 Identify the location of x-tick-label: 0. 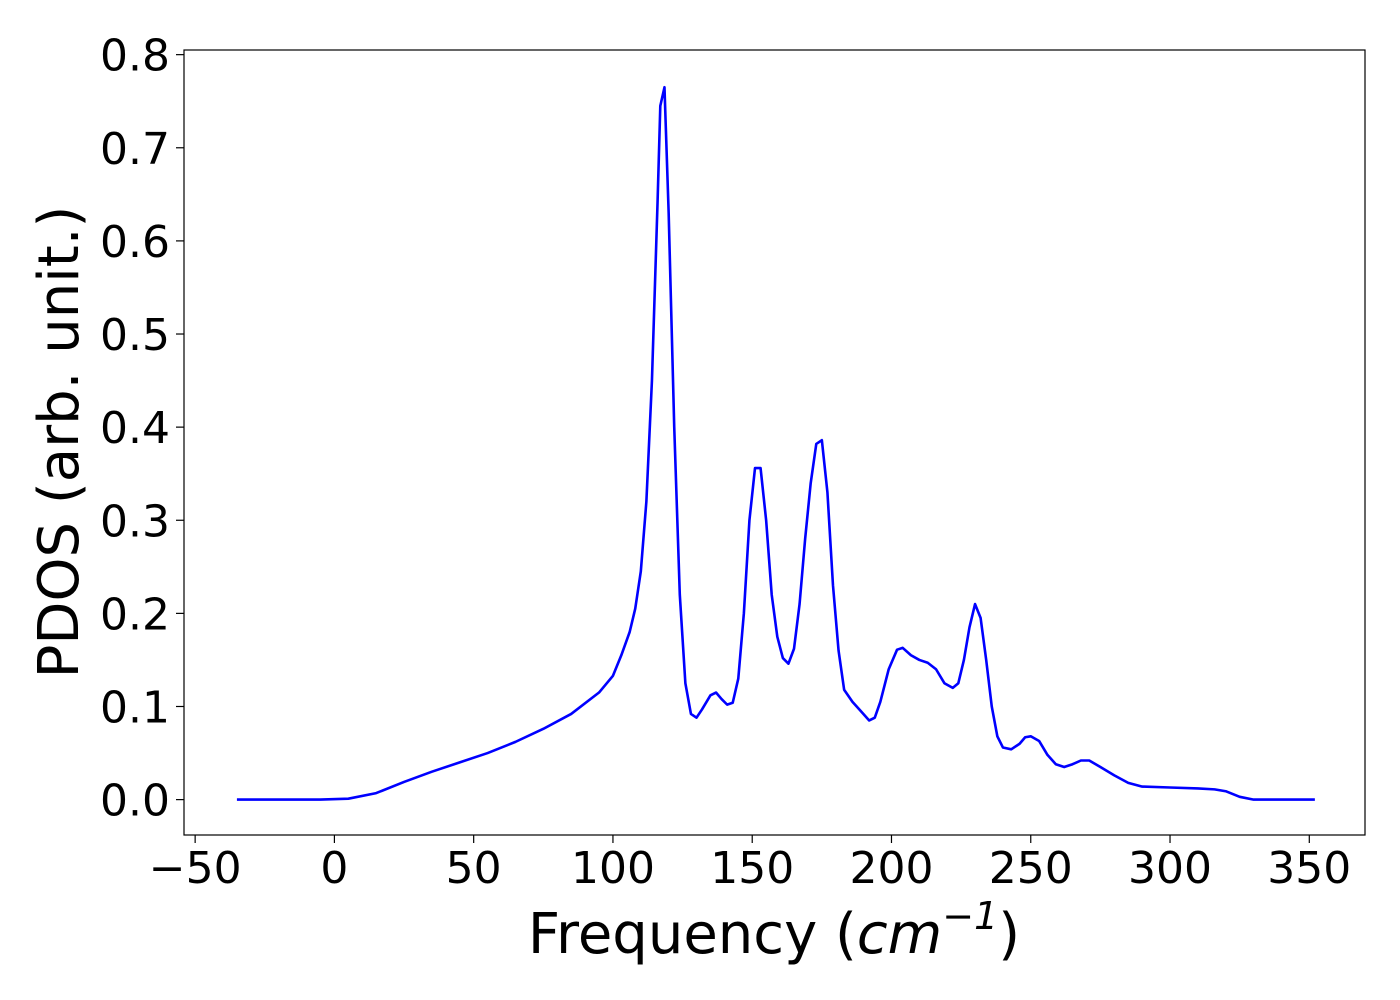
(334, 868).